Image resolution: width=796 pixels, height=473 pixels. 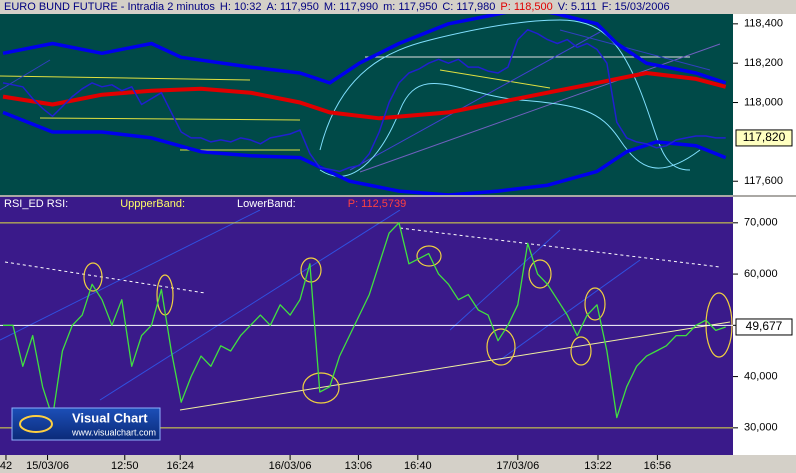 What do you see at coordinates (763, 63) in the screenshot?
I see `y-tick-label: 118,200` at bounding box center [763, 63].